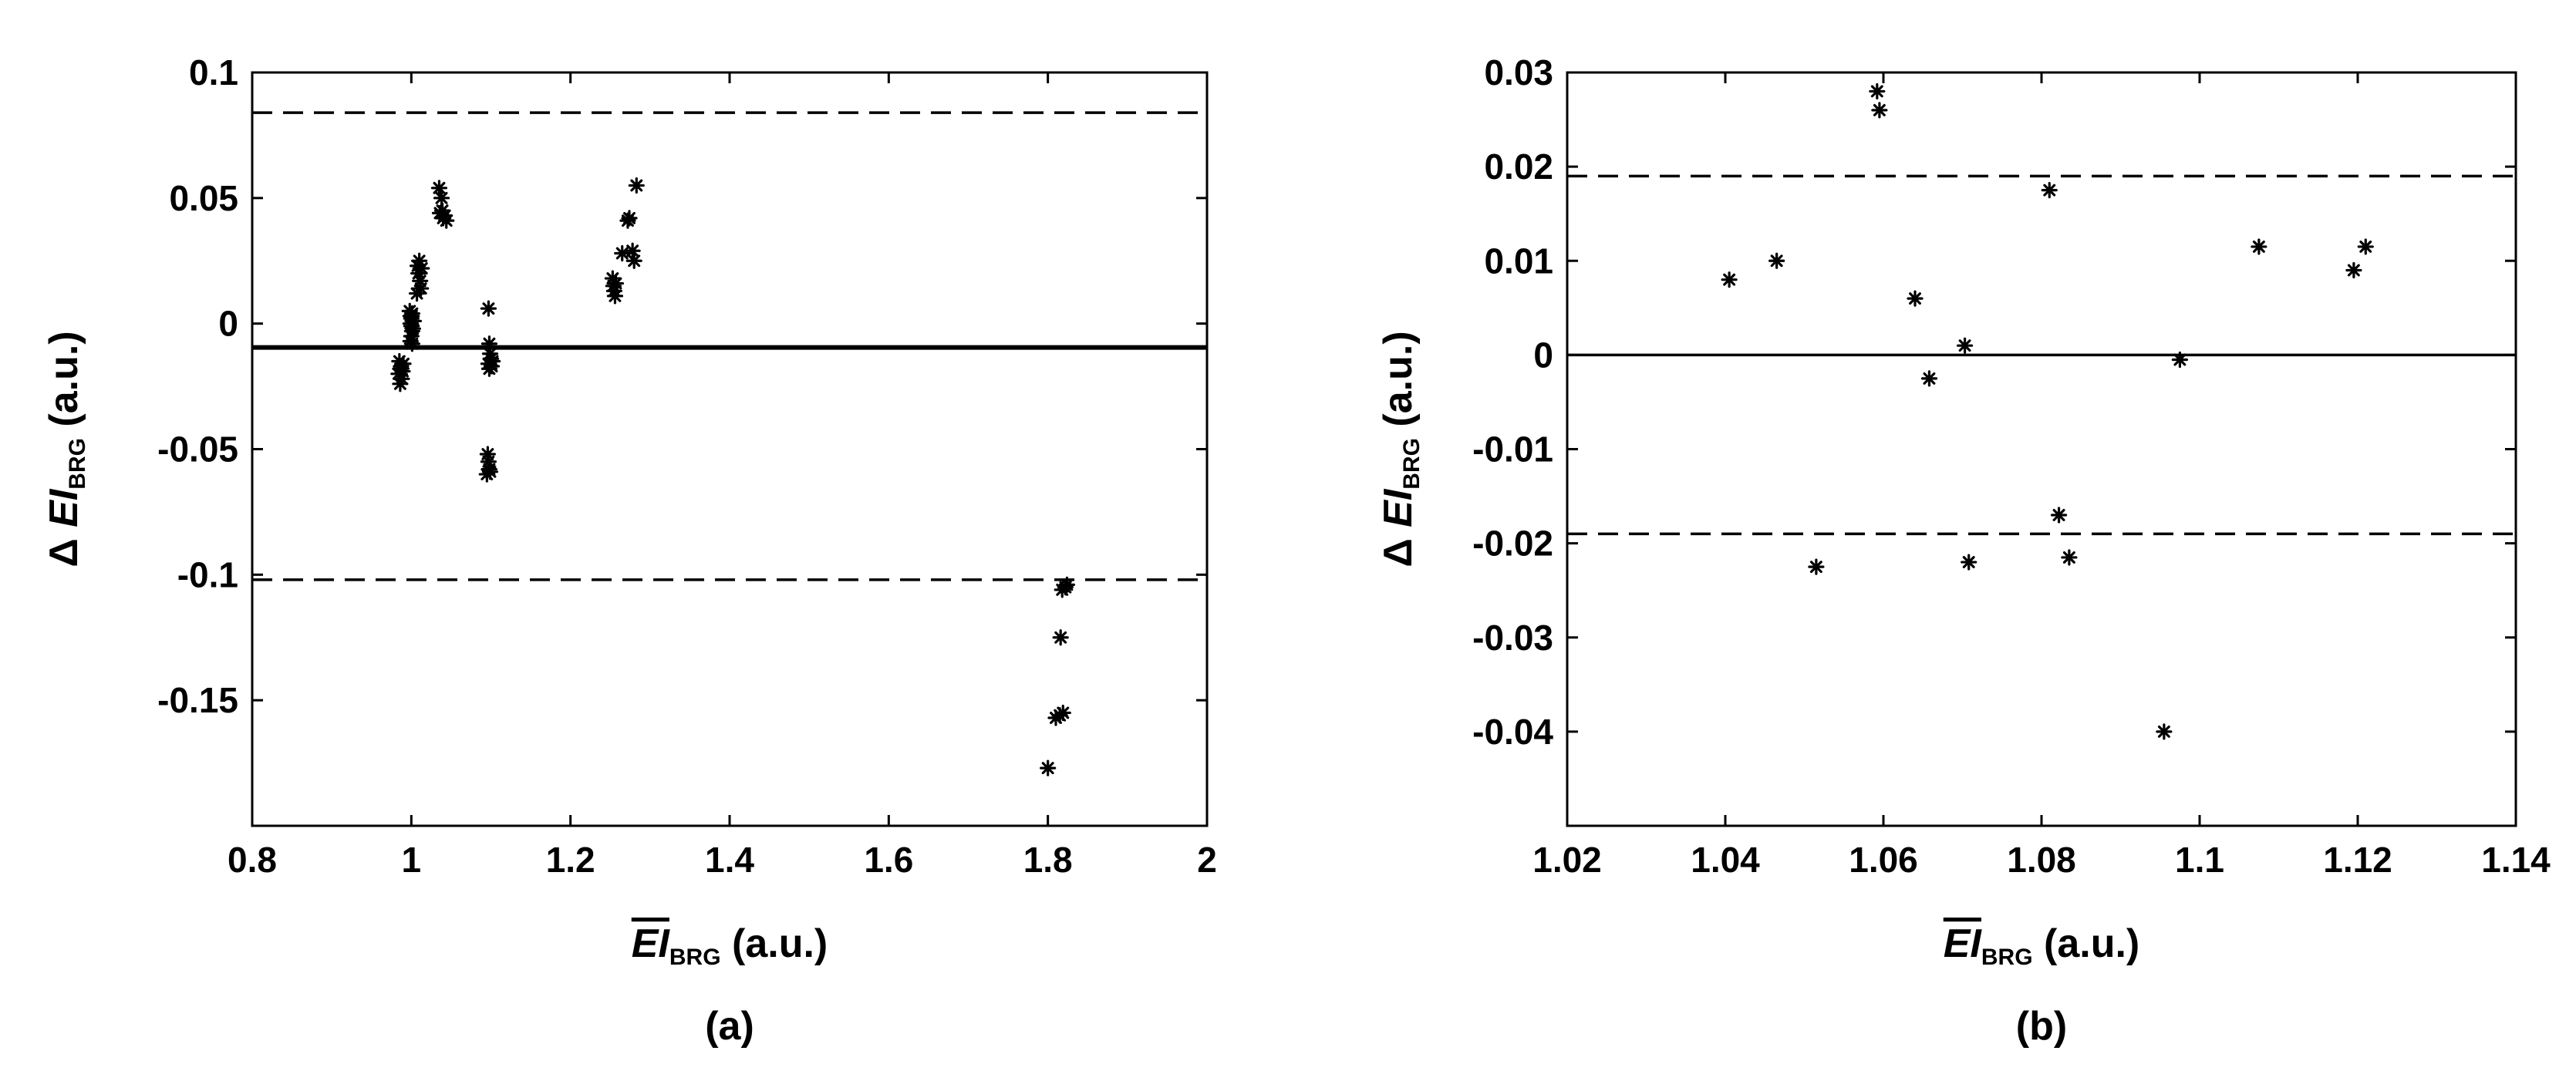 The height and width of the screenshot is (1071, 2576). Describe the element at coordinates (1512, 732) in the screenshot. I see `y-tick-label: -0.04` at that location.